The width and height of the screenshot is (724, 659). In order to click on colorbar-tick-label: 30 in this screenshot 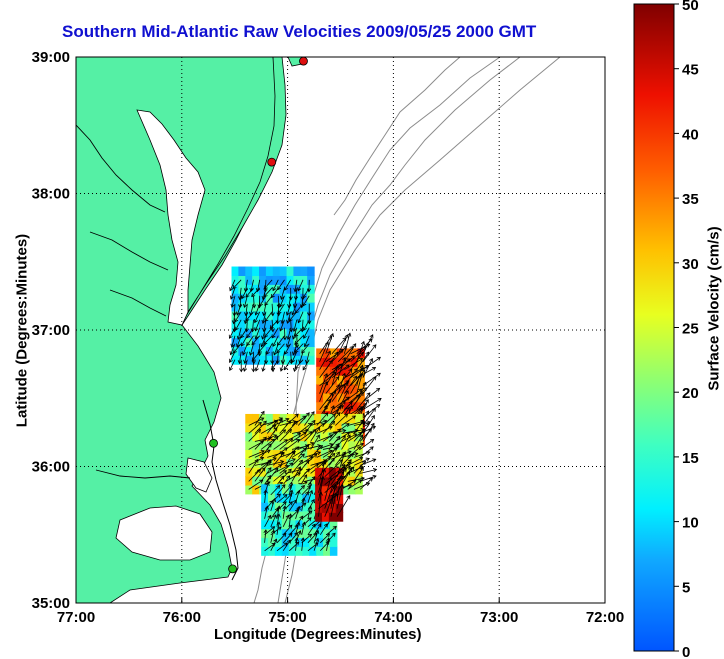, I will do `click(690, 264)`.